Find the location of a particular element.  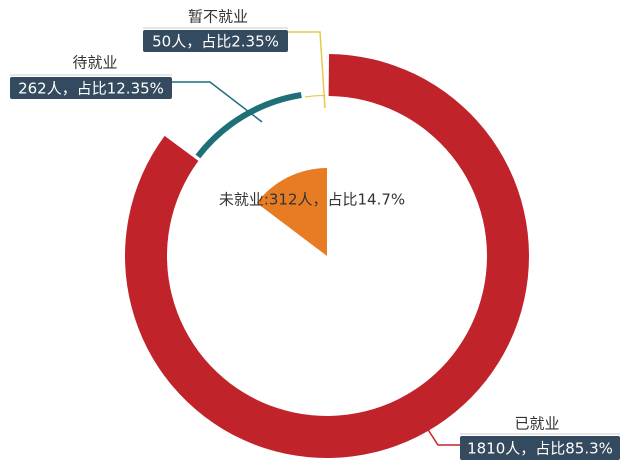

value-label: 262人，占比12.35% is located at coordinates (91, 89).